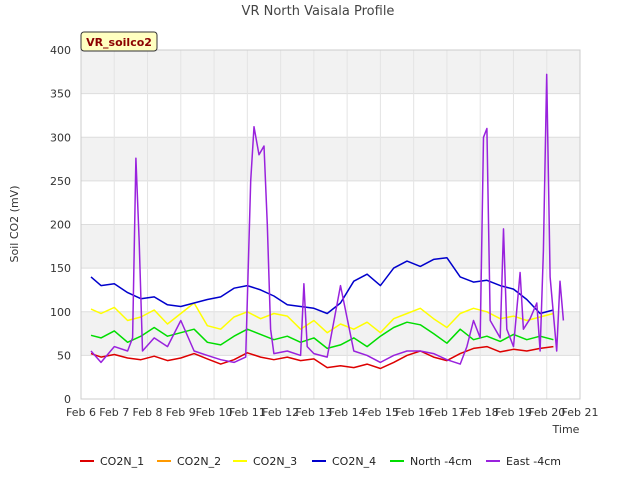 The height and width of the screenshot is (480, 640). What do you see at coordinates (275, 461) in the screenshot?
I see `legend-label: CO2N_3` at bounding box center [275, 461].